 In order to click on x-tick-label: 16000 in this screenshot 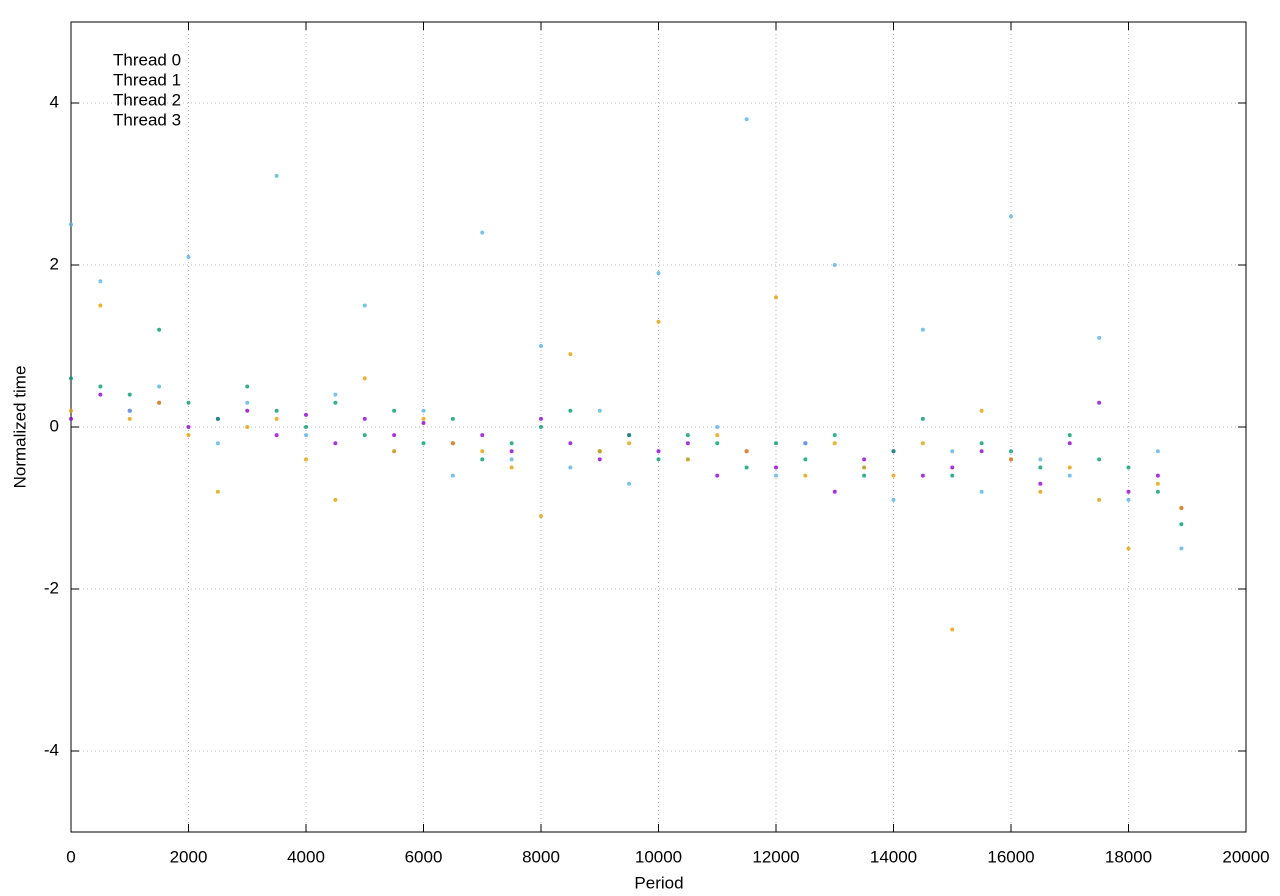, I will do `click(1010, 856)`.